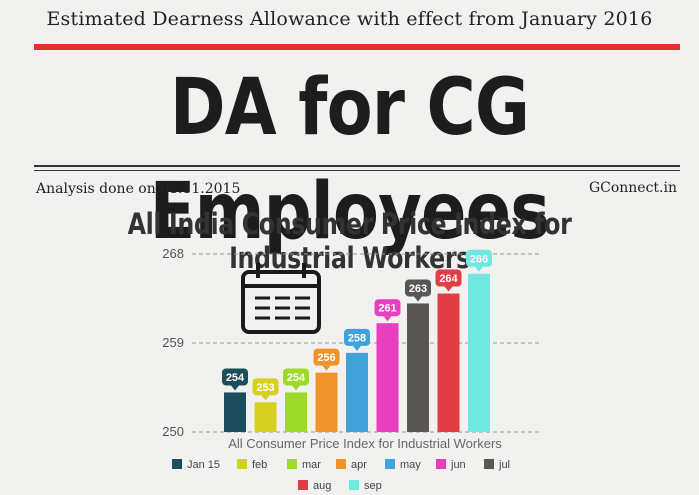 Image resolution: width=699 pixels, height=495 pixels. What do you see at coordinates (387, 377) in the screenshot?
I see `bar-jun` at bounding box center [387, 377].